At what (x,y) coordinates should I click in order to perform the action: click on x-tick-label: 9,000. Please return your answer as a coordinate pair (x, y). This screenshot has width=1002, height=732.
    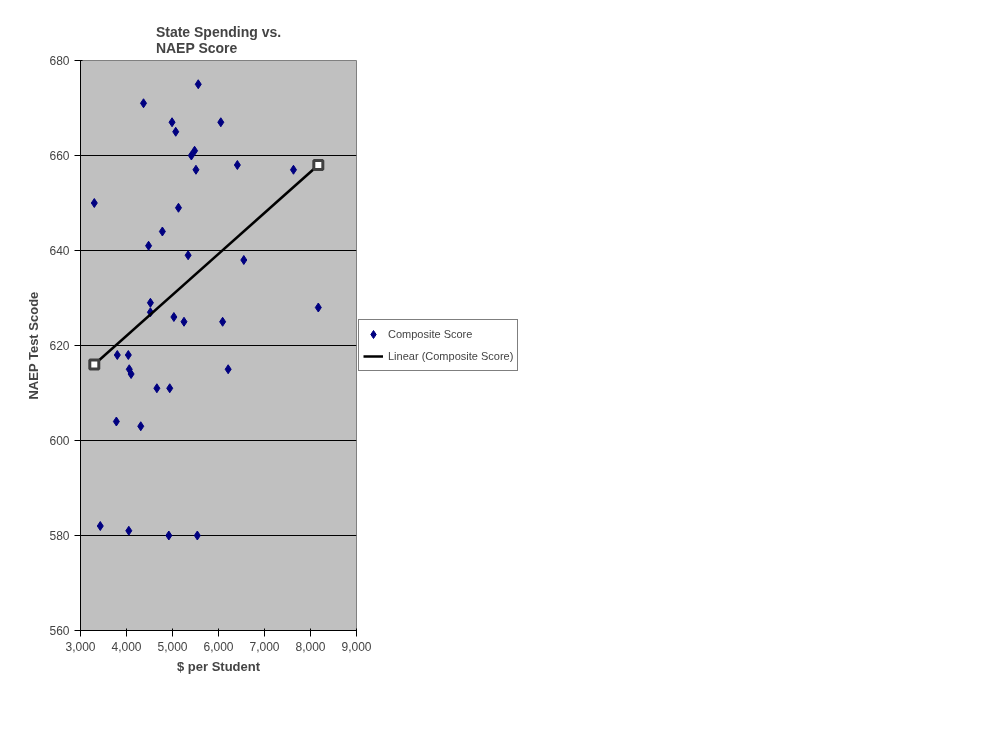
    Looking at the image, I should click on (356, 646).